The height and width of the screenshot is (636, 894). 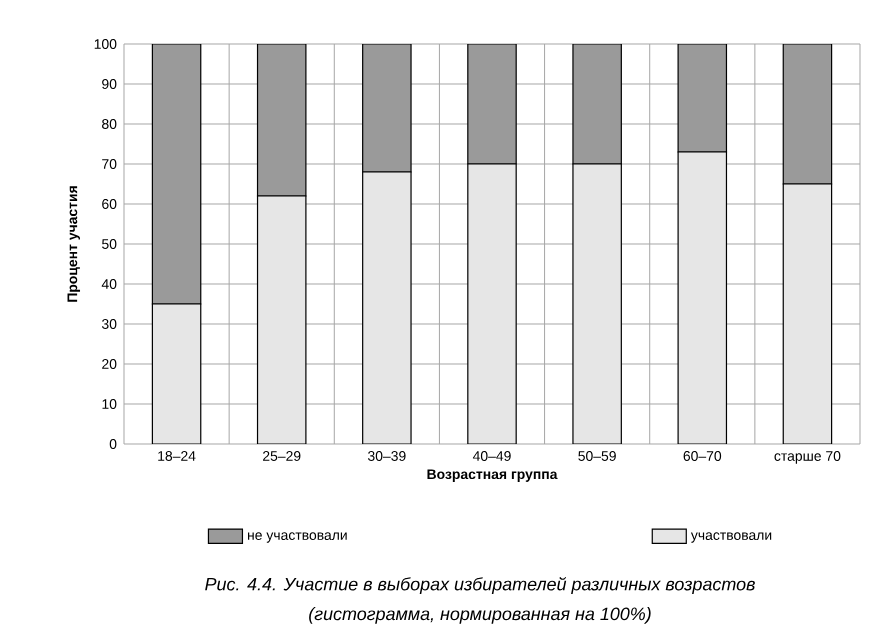 I want to click on text: (гистограмма, нормированная на 100%), so click(x=480, y=615).